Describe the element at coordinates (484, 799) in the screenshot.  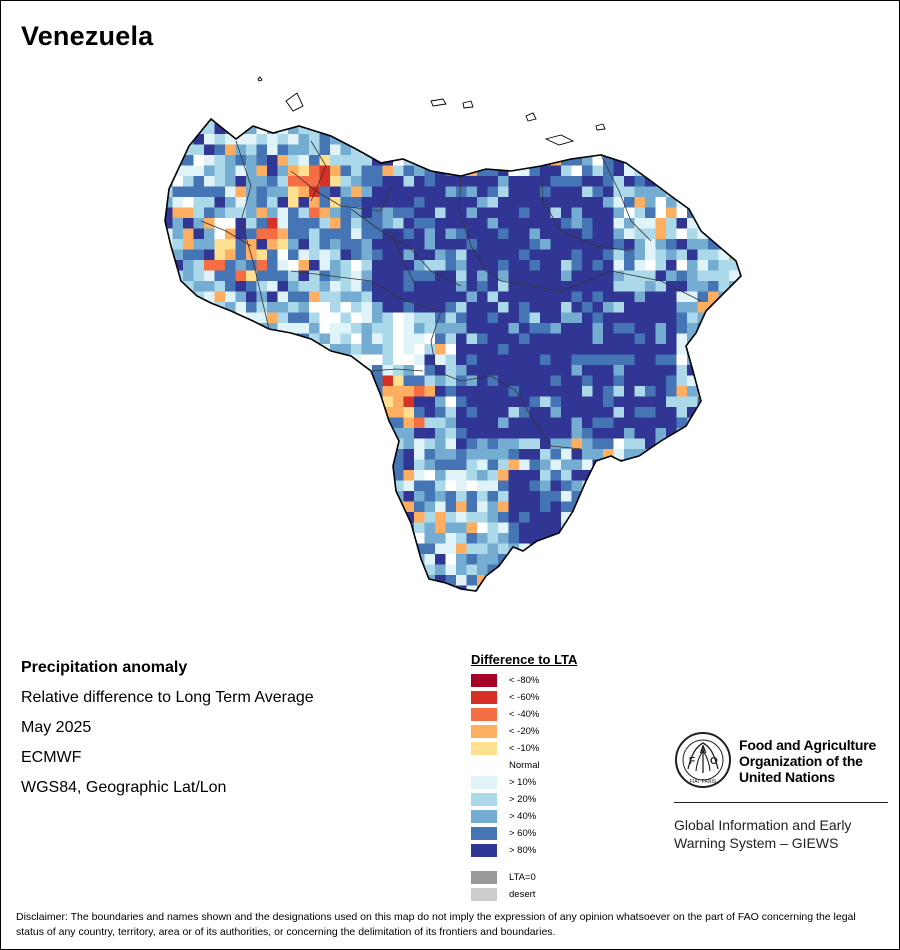
I see `legend-item-swatch` at that location.